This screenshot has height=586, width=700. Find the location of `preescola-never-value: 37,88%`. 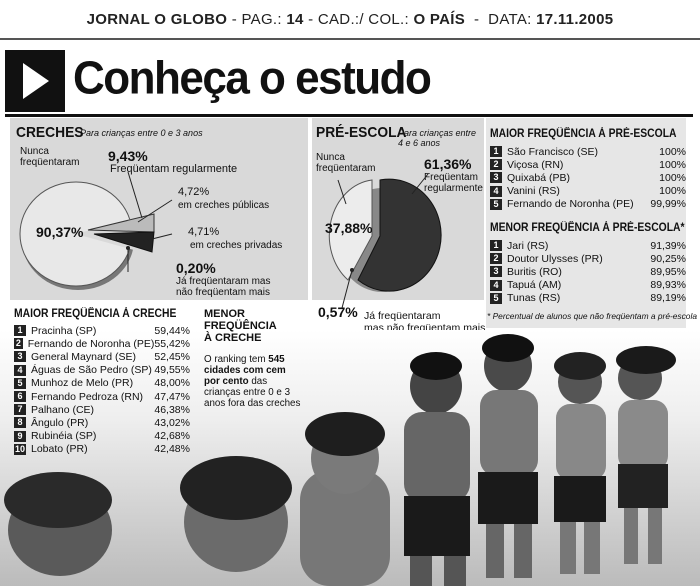

preescola-never-value: 37,88% is located at coordinates (349, 228).